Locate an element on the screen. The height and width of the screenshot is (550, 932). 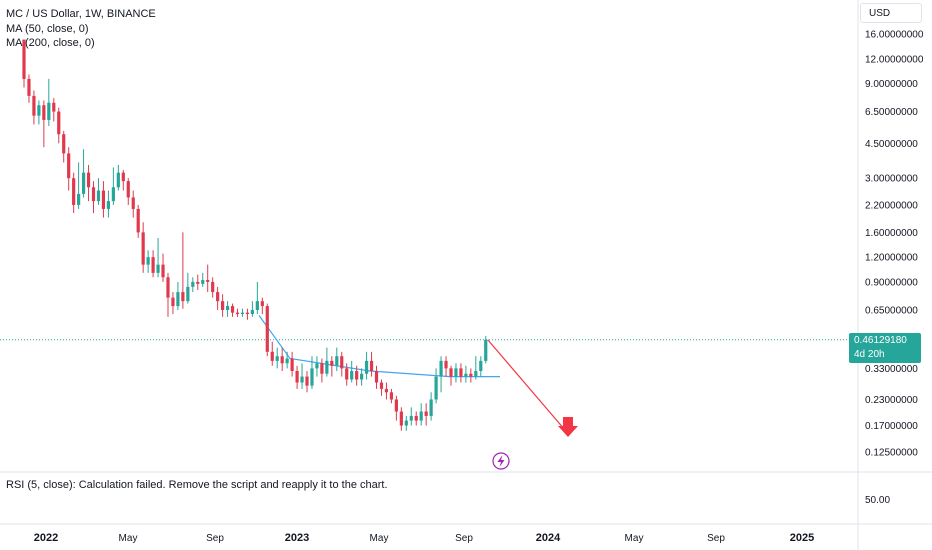
down-arrow-icon is located at coordinates (568, 427).